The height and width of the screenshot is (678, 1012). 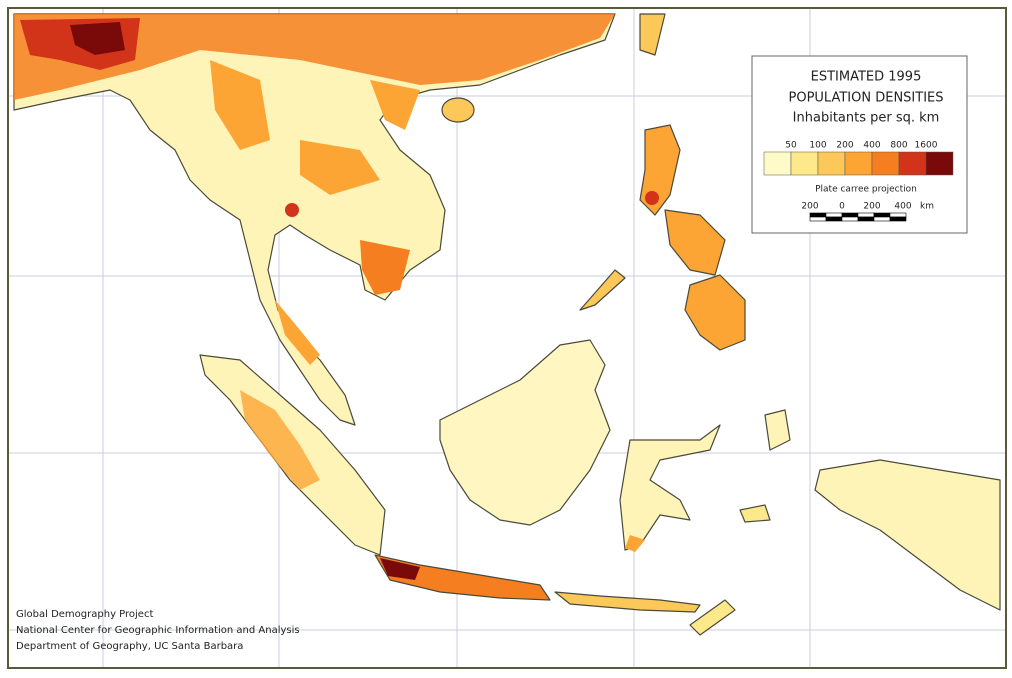 What do you see at coordinates (898, 146) in the screenshot?
I see `legend-threshold: 800` at bounding box center [898, 146].